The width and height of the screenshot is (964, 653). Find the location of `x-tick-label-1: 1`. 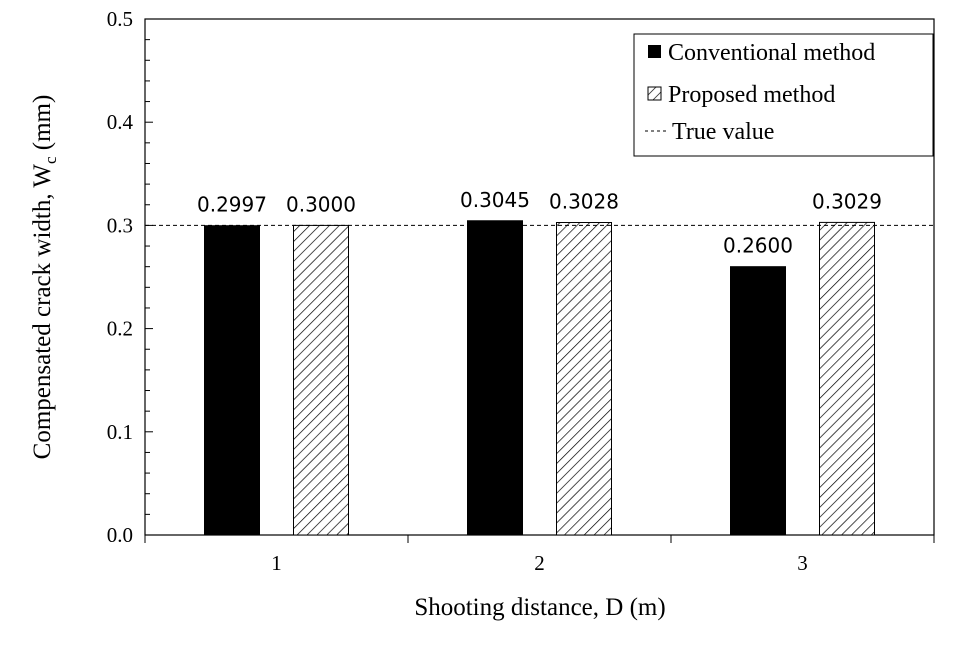

x-tick-label-1: 1 is located at coordinates (276, 563).